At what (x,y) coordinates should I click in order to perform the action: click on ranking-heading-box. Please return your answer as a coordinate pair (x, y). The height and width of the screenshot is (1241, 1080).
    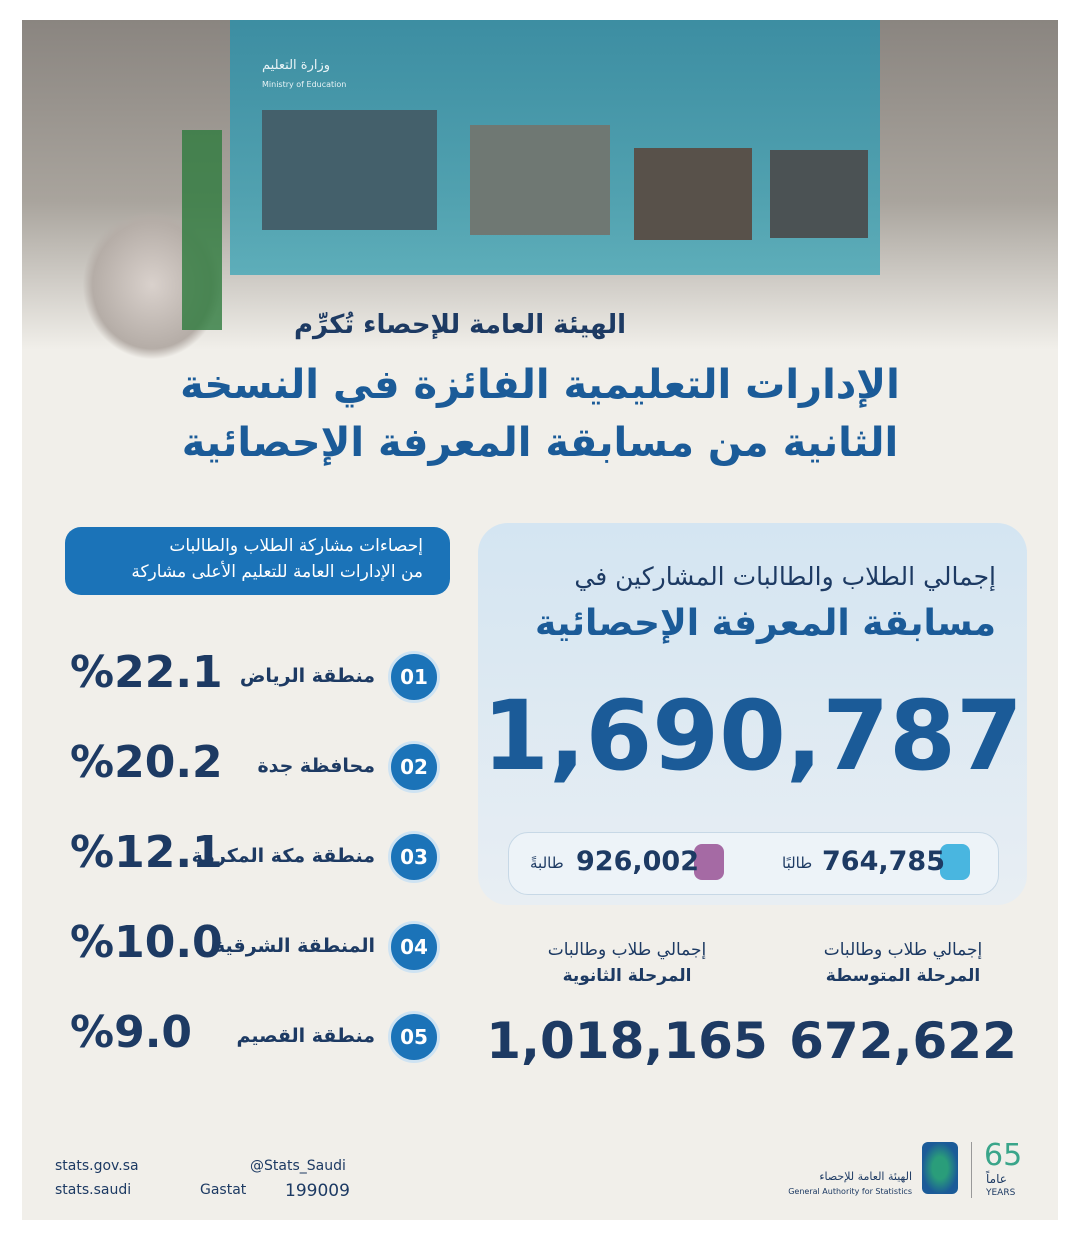
    Looking at the image, I should click on (257, 561).